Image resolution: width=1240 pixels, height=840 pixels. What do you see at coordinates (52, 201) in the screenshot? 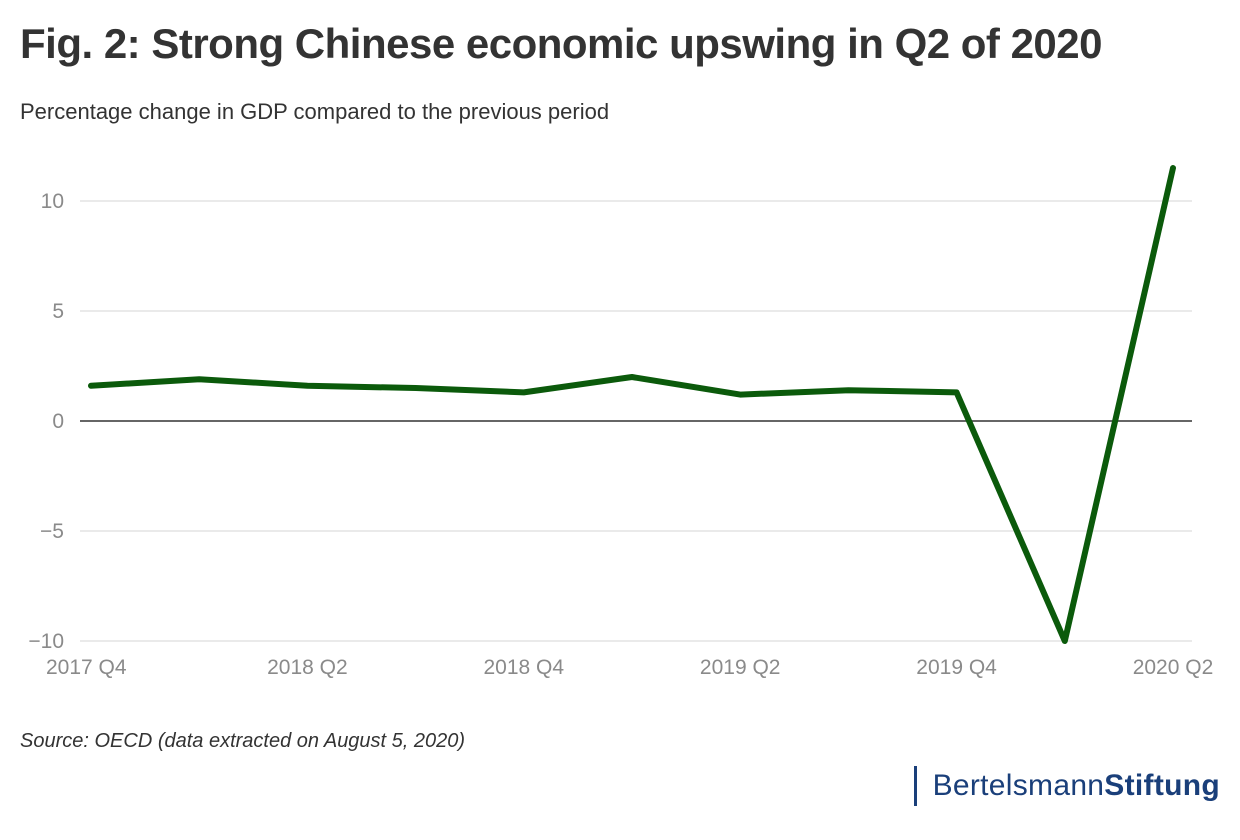
I see `y-tick-label: 10` at bounding box center [52, 201].